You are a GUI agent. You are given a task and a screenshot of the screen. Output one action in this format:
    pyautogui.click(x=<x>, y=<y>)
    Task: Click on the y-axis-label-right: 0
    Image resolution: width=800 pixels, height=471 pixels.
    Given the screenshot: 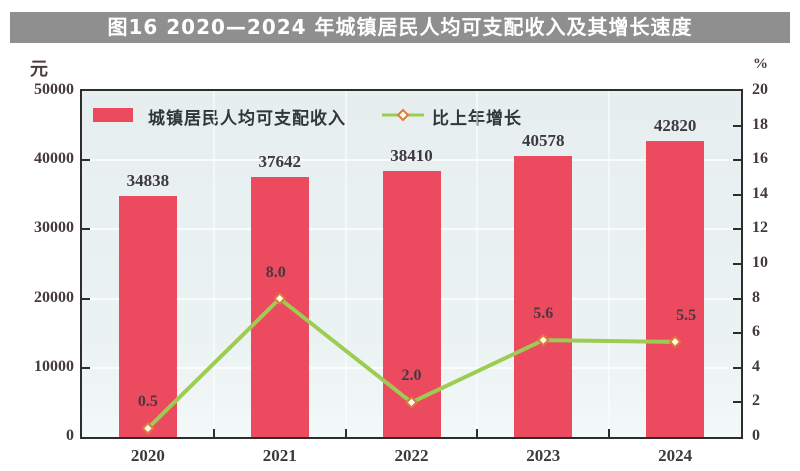 What is the action you would take?
    pyautogui.click(x=756, y=435)
    